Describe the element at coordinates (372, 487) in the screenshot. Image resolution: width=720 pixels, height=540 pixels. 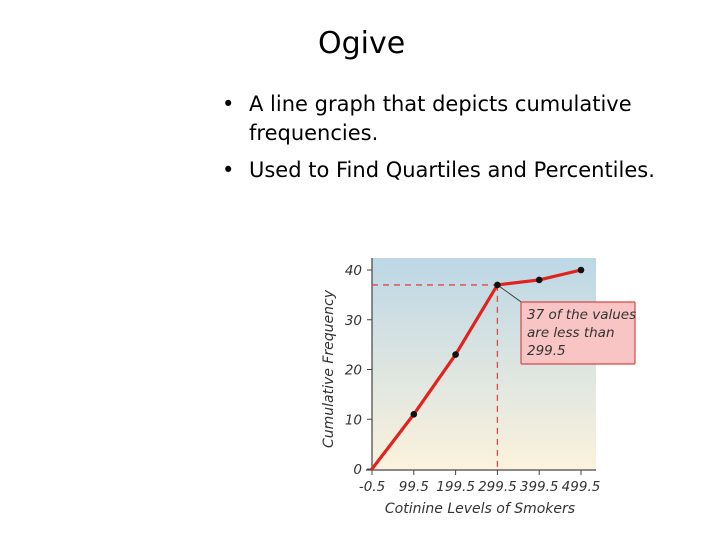
I see `x-tick-label: -0.5` at that location.